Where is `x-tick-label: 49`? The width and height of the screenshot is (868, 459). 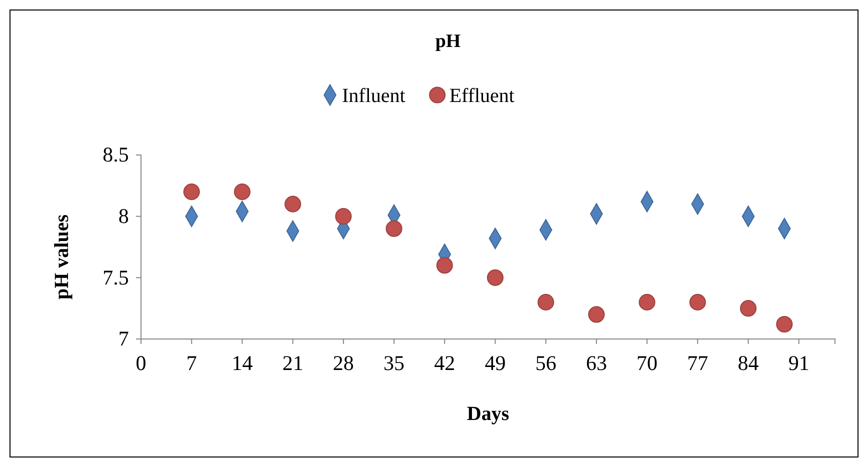 x-tick-label: 49 is located at coordinates (495, 363).